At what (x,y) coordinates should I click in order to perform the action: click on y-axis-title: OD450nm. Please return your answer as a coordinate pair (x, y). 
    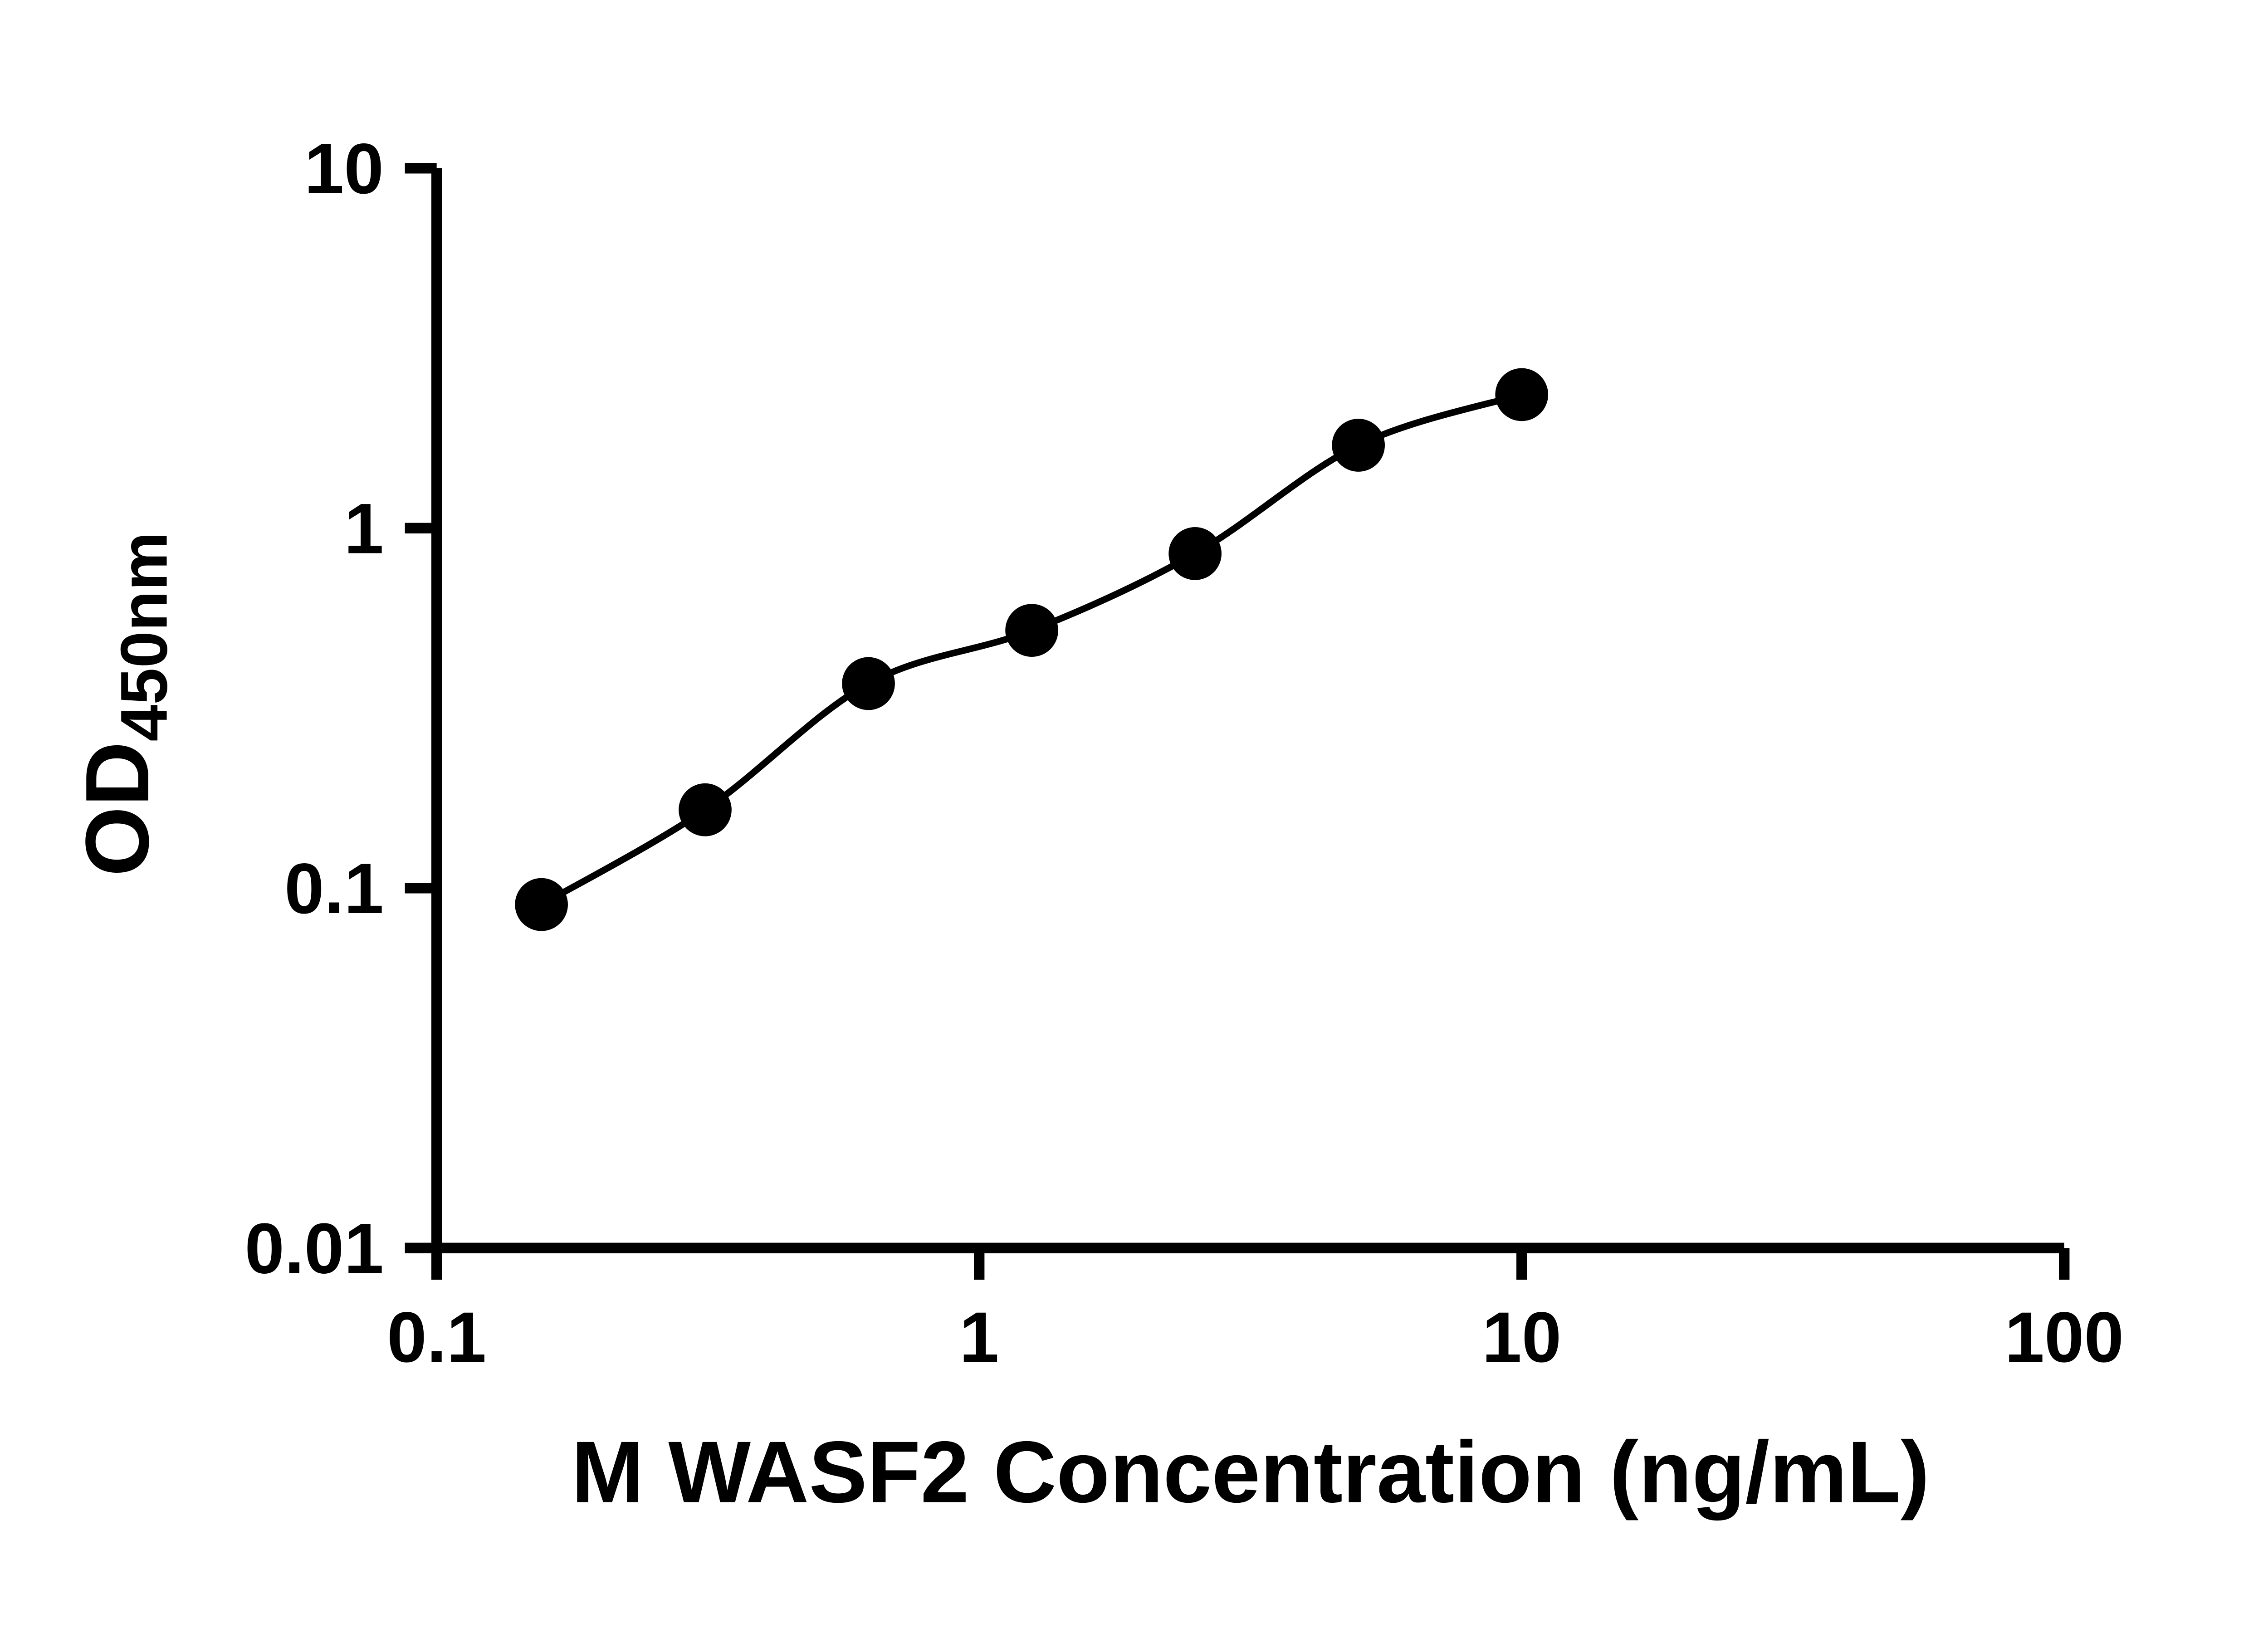
    Looking at the image, I should click on (124, 704).